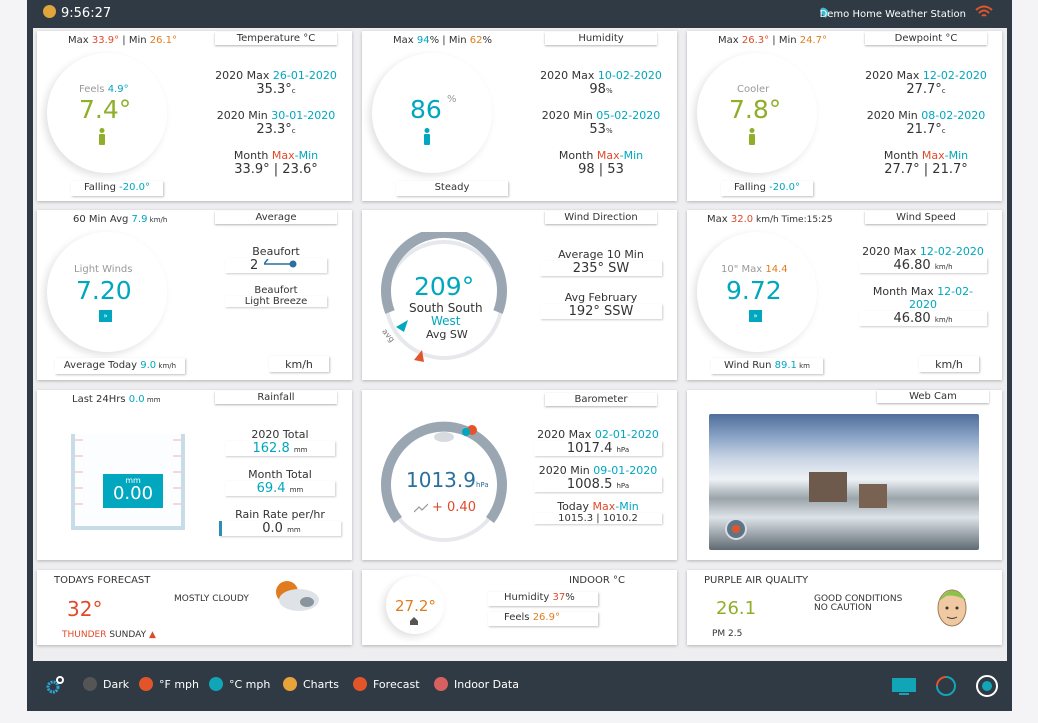 This screenshot has width=1038, height=723. What do you see at coordinates (290, 684) in the screenshot?
I see `charts-dot-icon` at bounding box center [290, 684].